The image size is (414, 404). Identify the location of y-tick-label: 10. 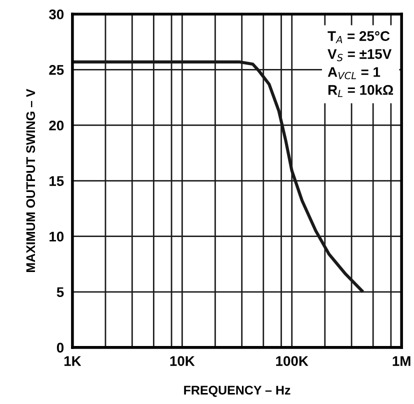
(57, 237).